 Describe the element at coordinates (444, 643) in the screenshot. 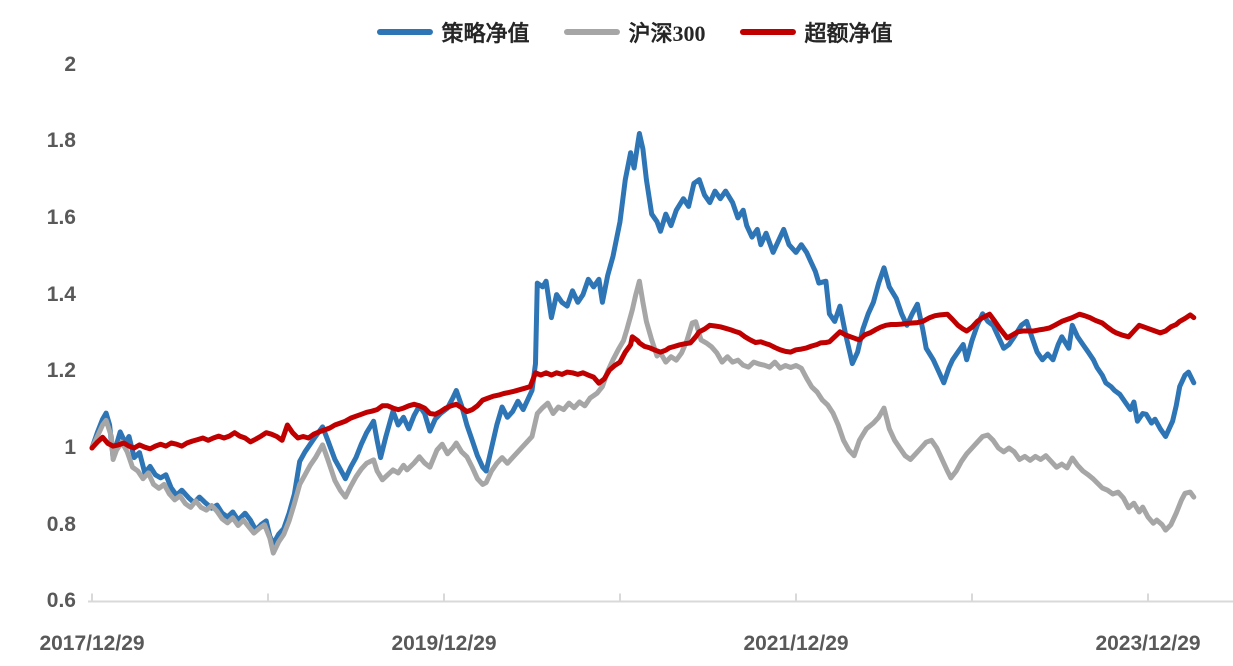

I see `x-axis-tick-label: 2019/12/29` at that location.